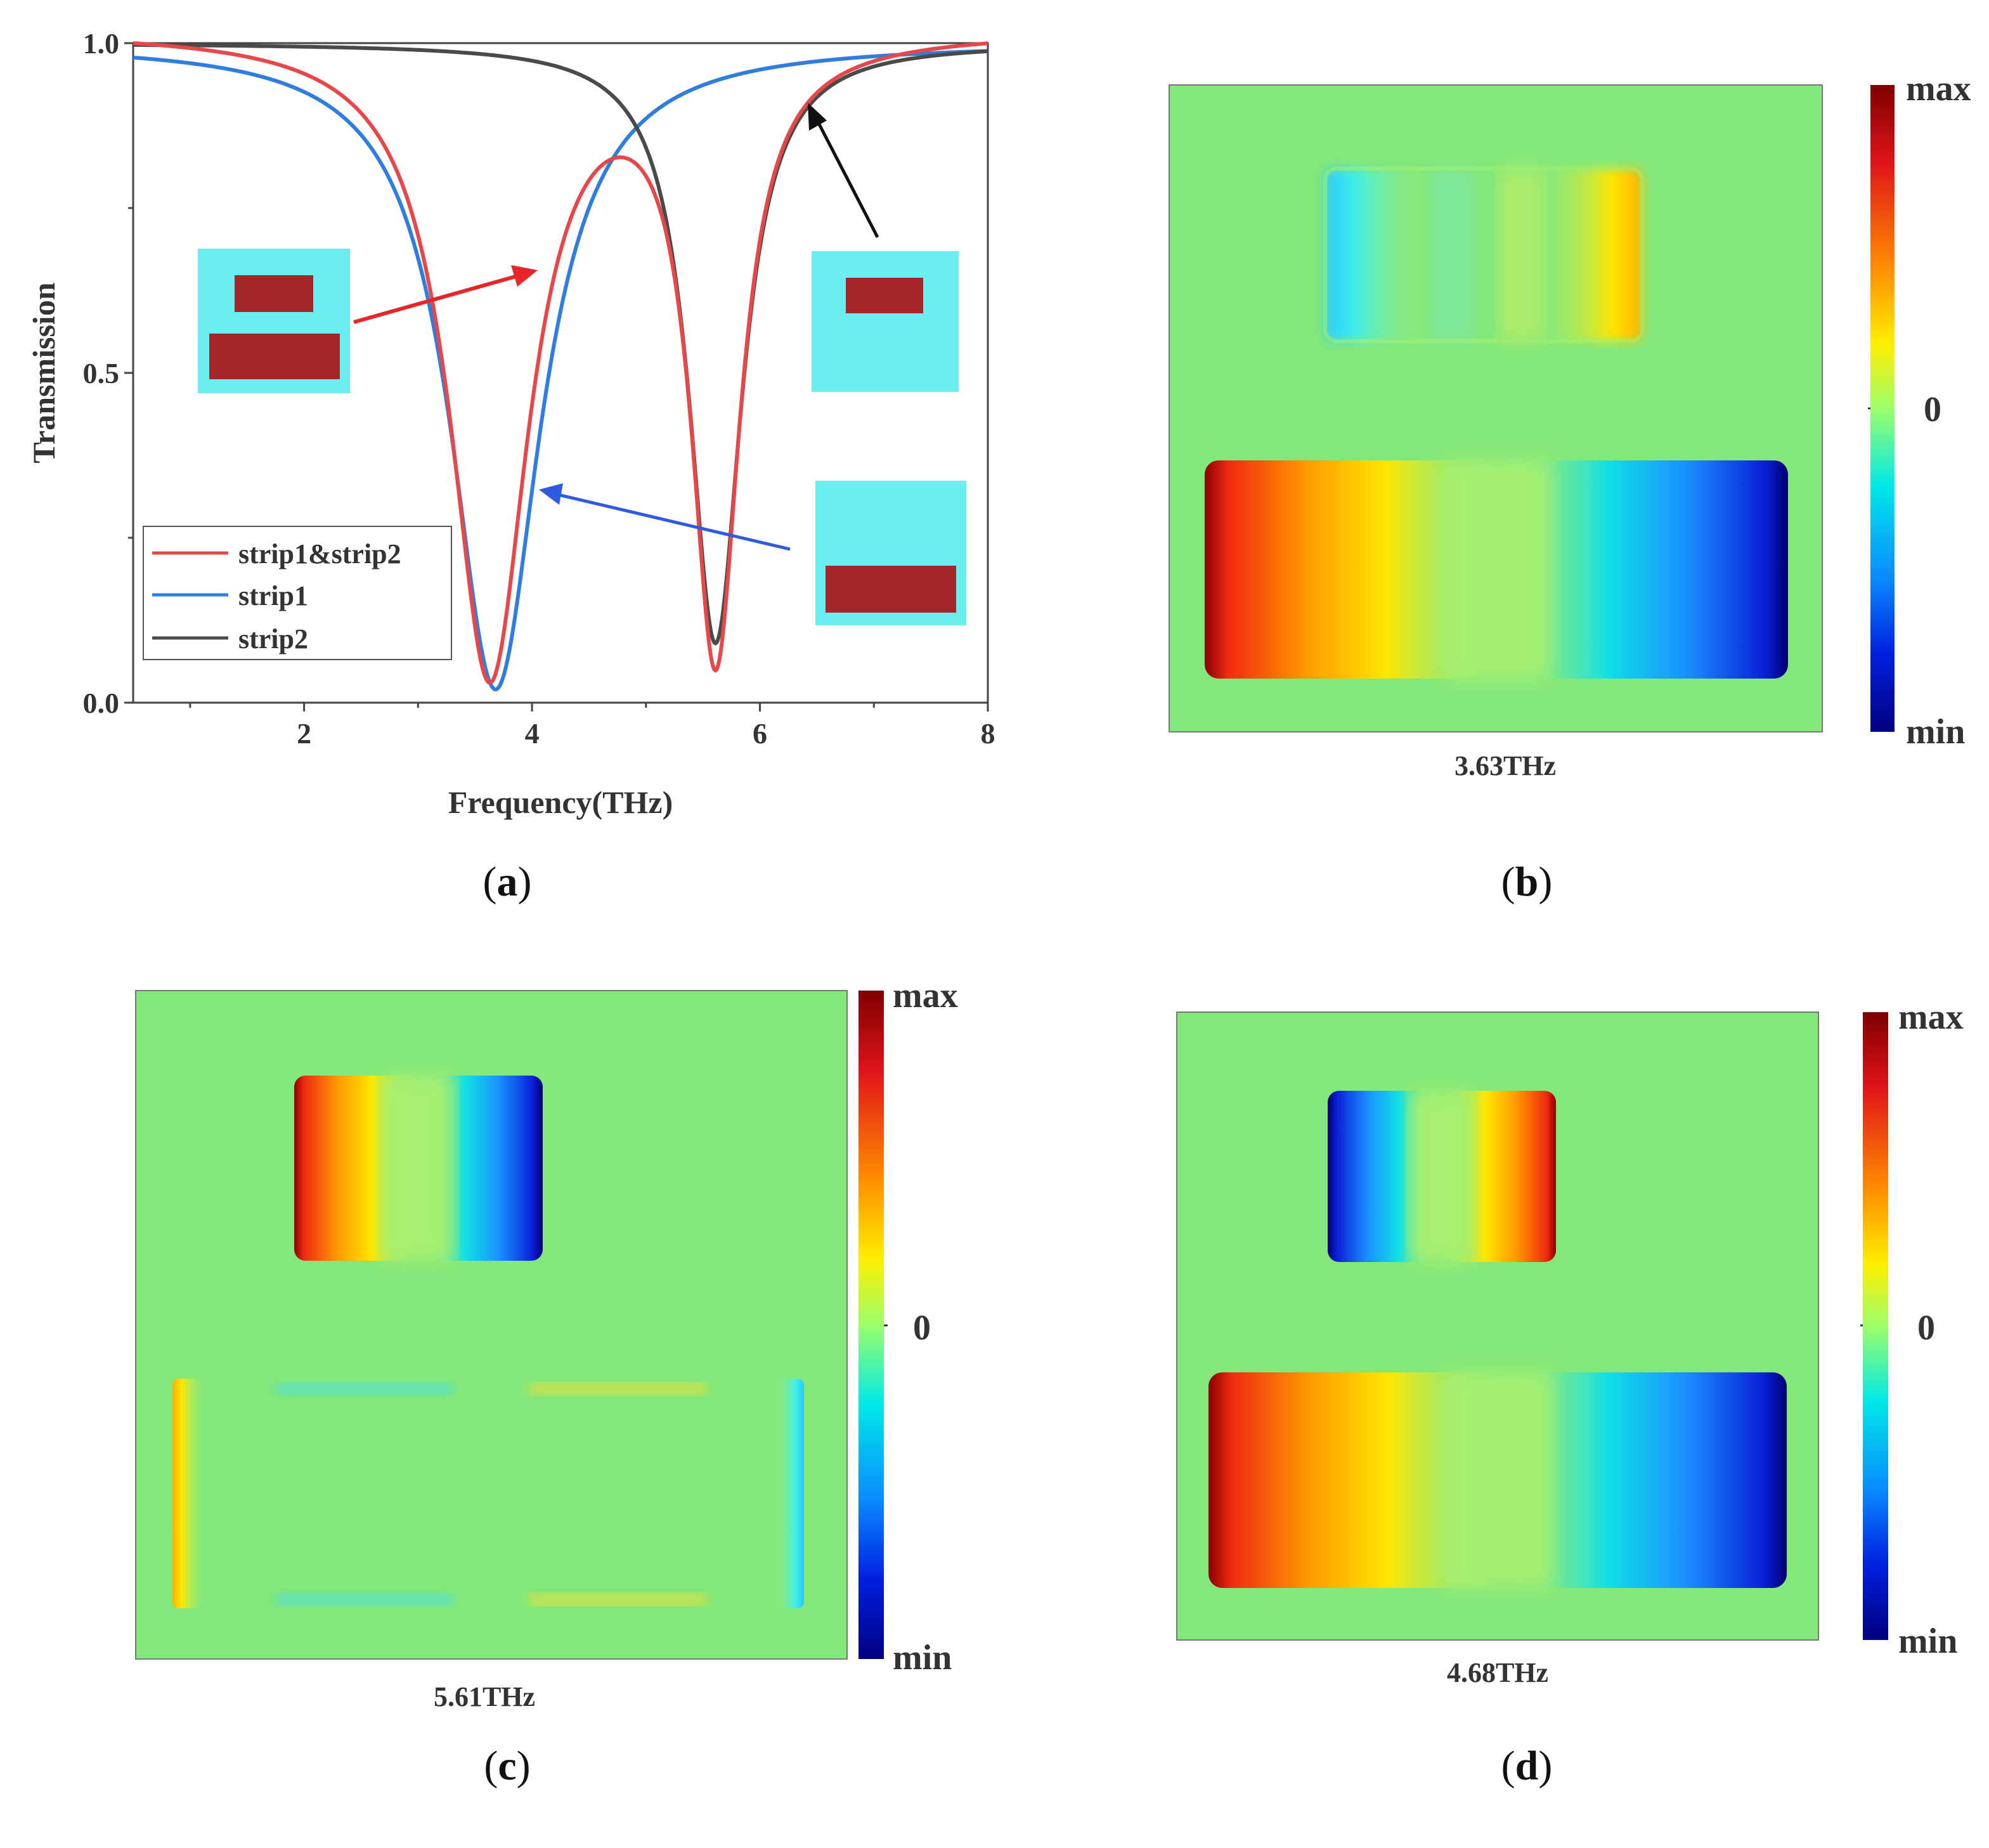 The image size is (1989, 1848). Describe the element at coordinates (925, 996) in the screenshot. I see `colorbar-c-max: max` at that location.